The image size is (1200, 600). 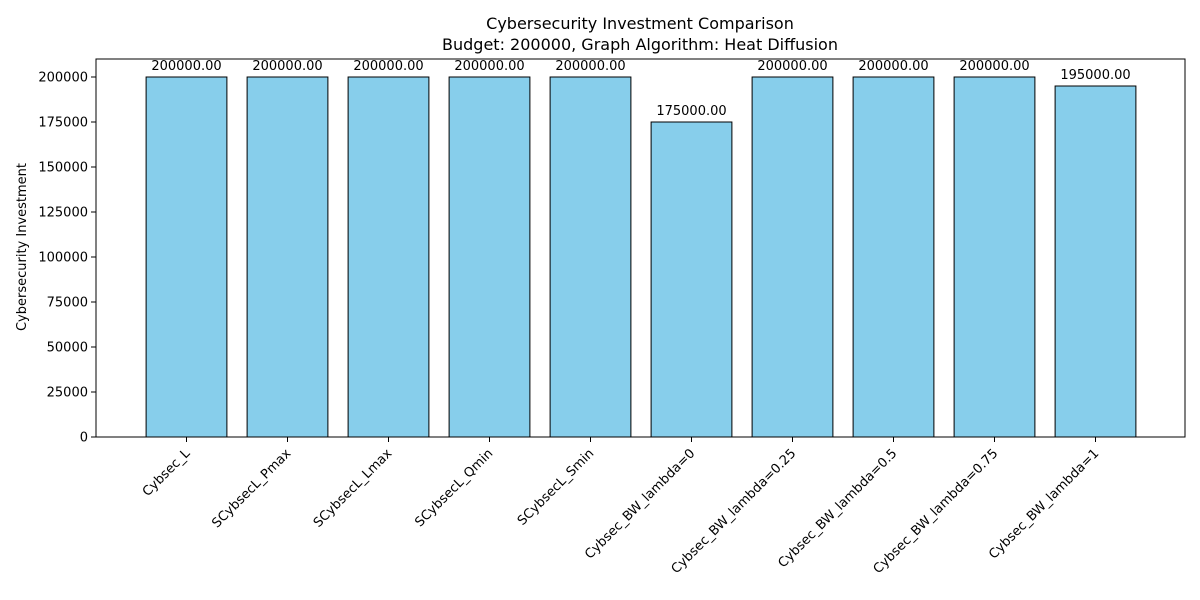 What do you see at coordinates (251, 488) in the screenshot?
I see `x-tick-label: SCybsecL_Pmax` at bounding box center [251, 488].